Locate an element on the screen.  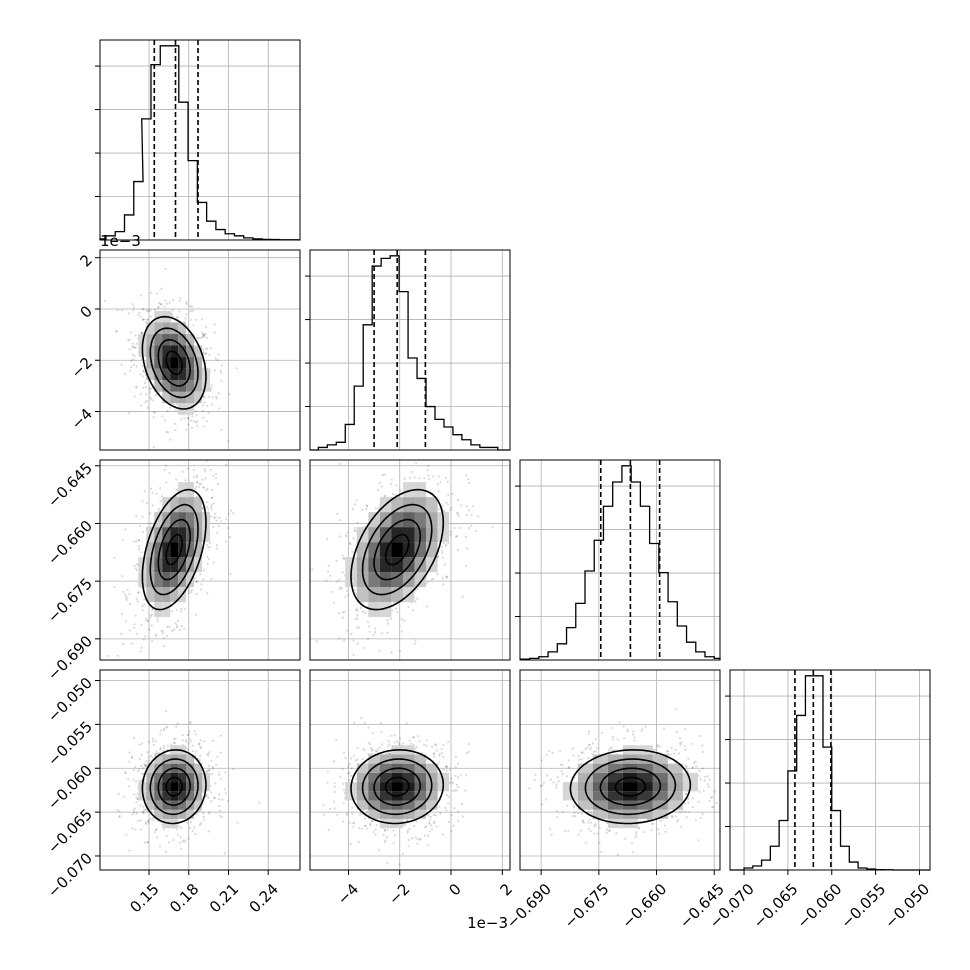
y-tick-label: −0.050 is located at coordinates (70, 700).